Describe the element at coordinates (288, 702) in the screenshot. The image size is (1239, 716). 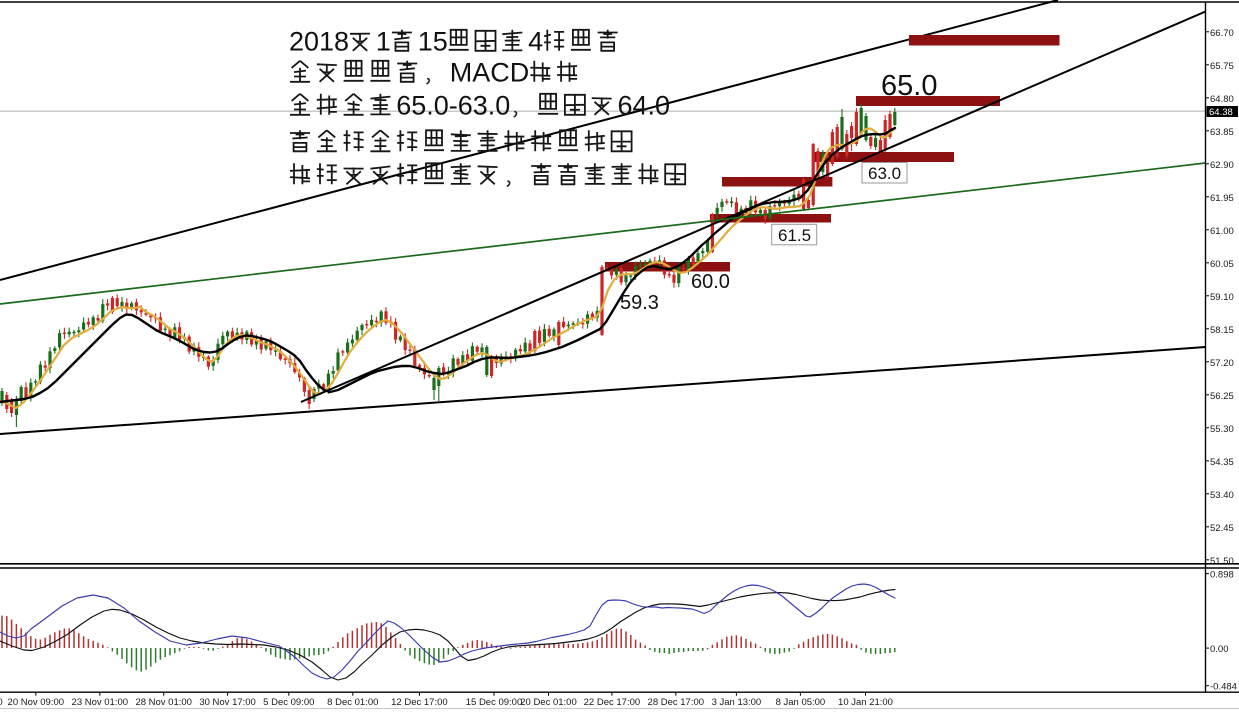
I see `svg-text: 5 Dec 09:00` at that location.